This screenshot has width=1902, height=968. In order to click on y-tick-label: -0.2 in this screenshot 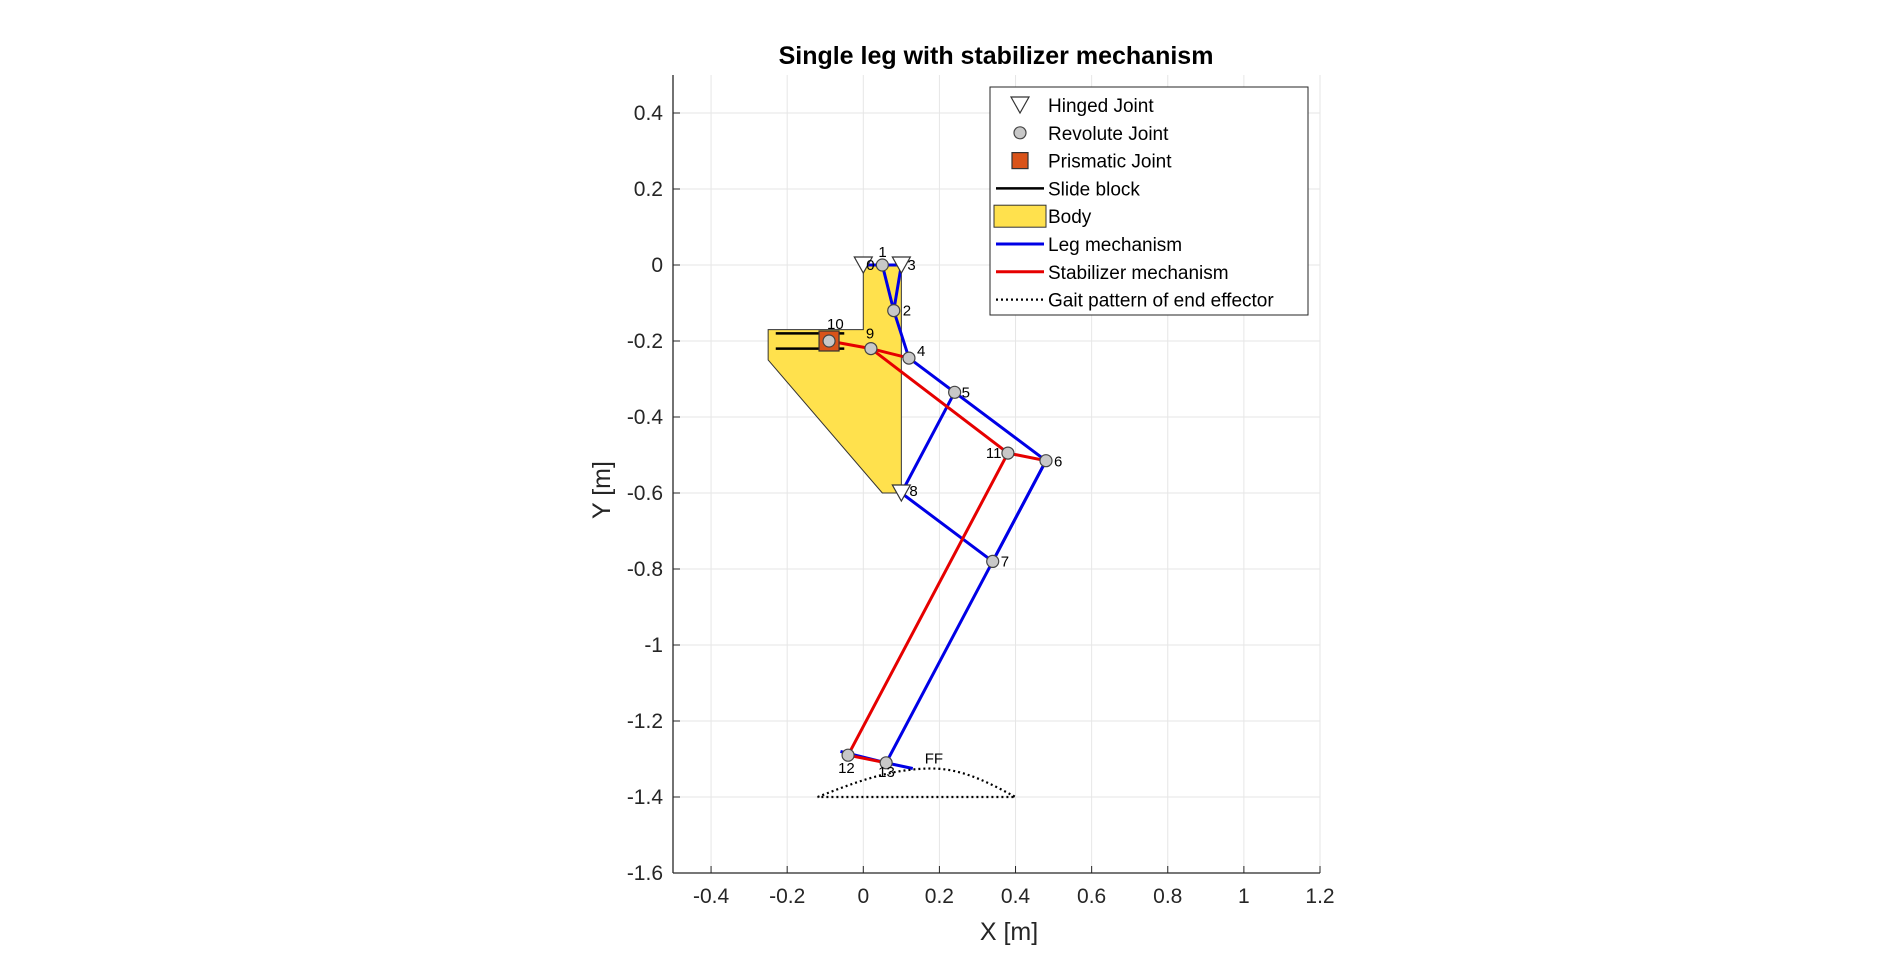, I will do `click(645, 341)`.